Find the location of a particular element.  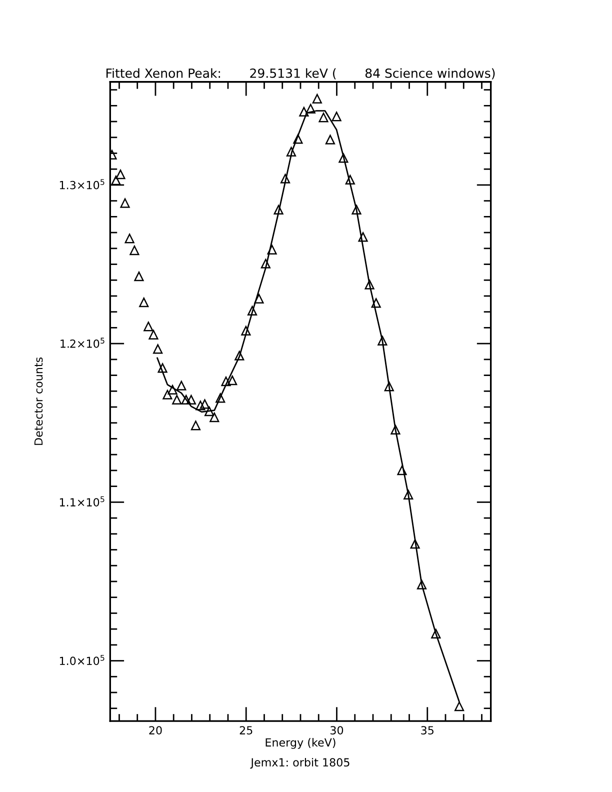

x-axis-title: Energy (keV) is located at coordinates (301, 743).